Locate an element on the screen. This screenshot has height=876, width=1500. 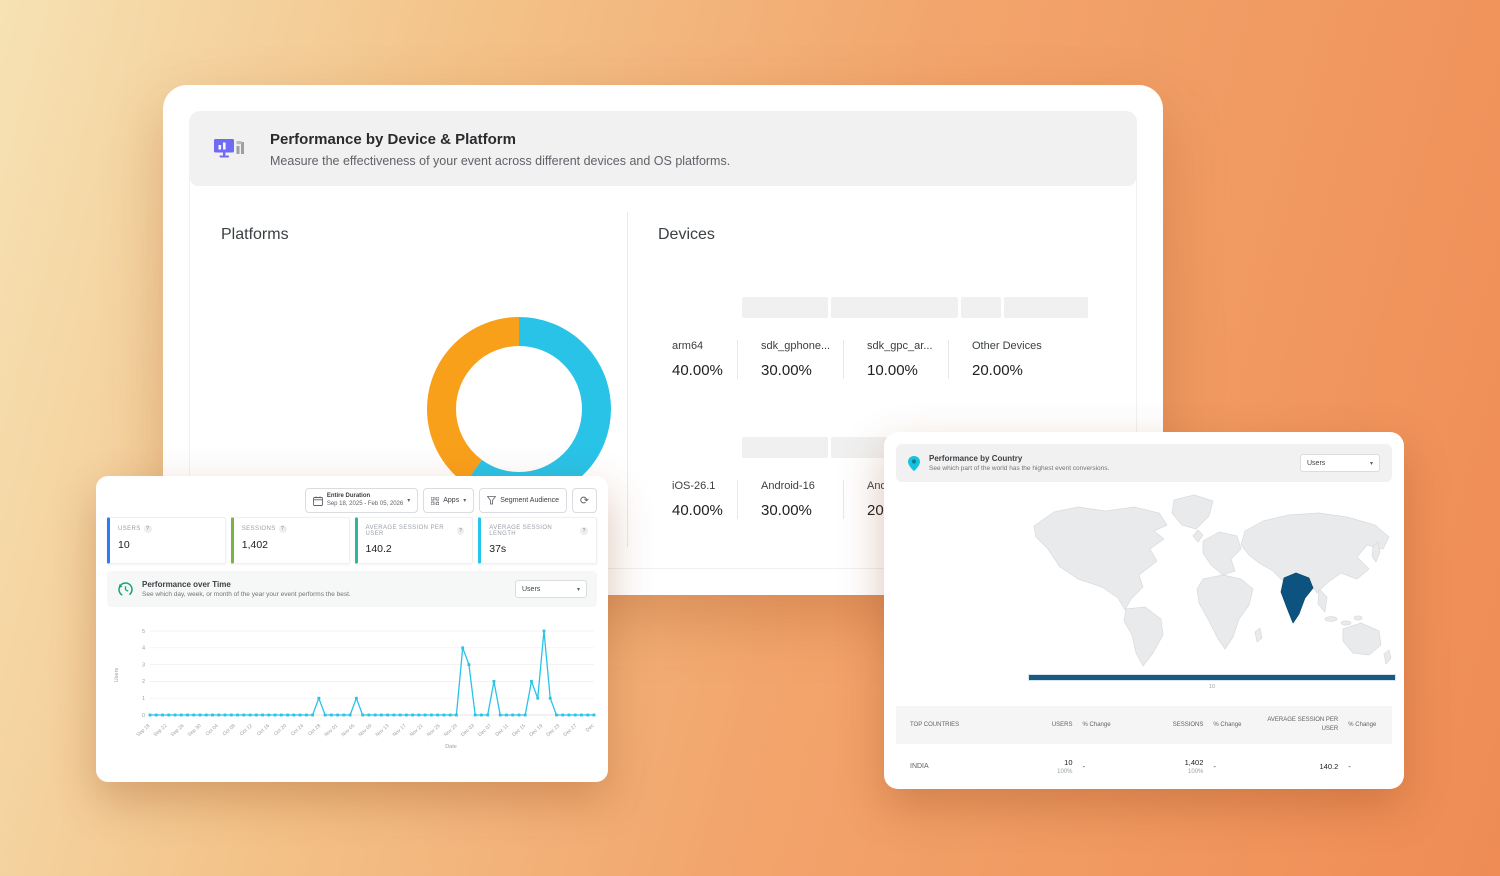
col-users-change: % Change is located at coordinates (1096, 725).